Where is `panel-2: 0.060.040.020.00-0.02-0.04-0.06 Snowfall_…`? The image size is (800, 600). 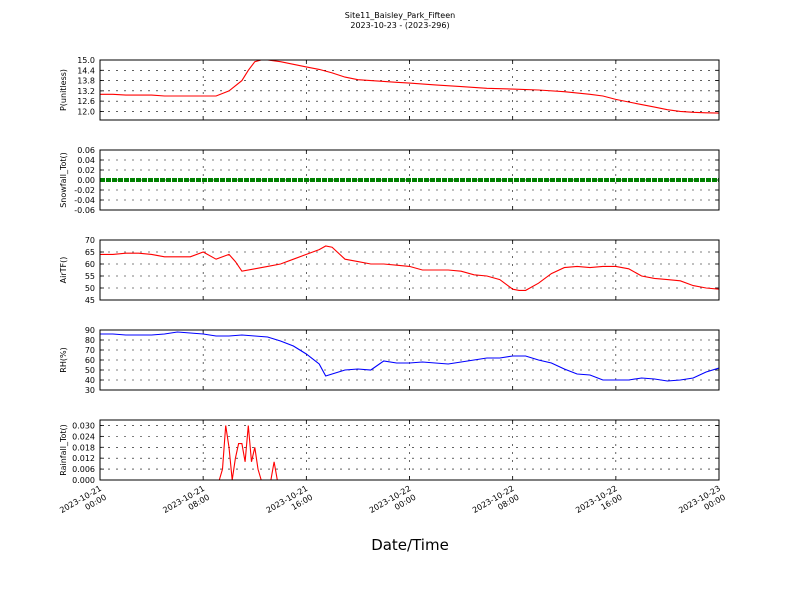 panel-2: 0.060.040.020.00-0.02-0.04-0.06 Snowfall_… is located at coordinates (389, 180).